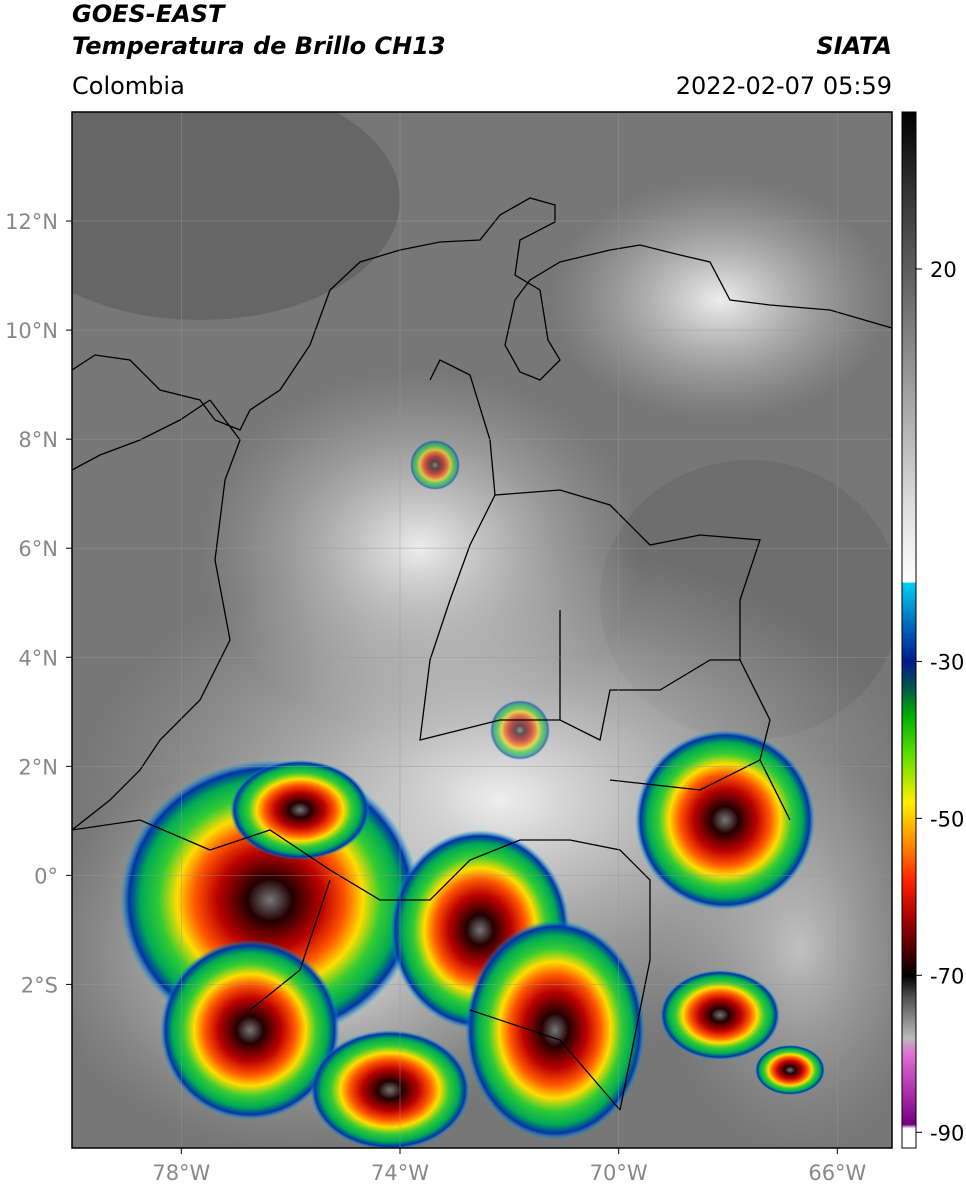 This screenshot has width=966, height=1190. I want to click on x-tick-label: 78°W, so click(181, 1173).